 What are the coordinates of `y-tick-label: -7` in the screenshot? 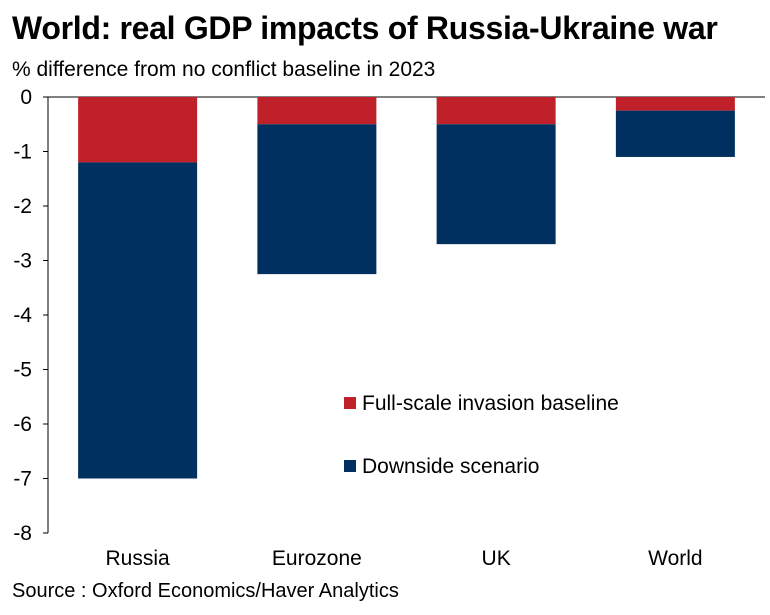 It's located at (22, 479).